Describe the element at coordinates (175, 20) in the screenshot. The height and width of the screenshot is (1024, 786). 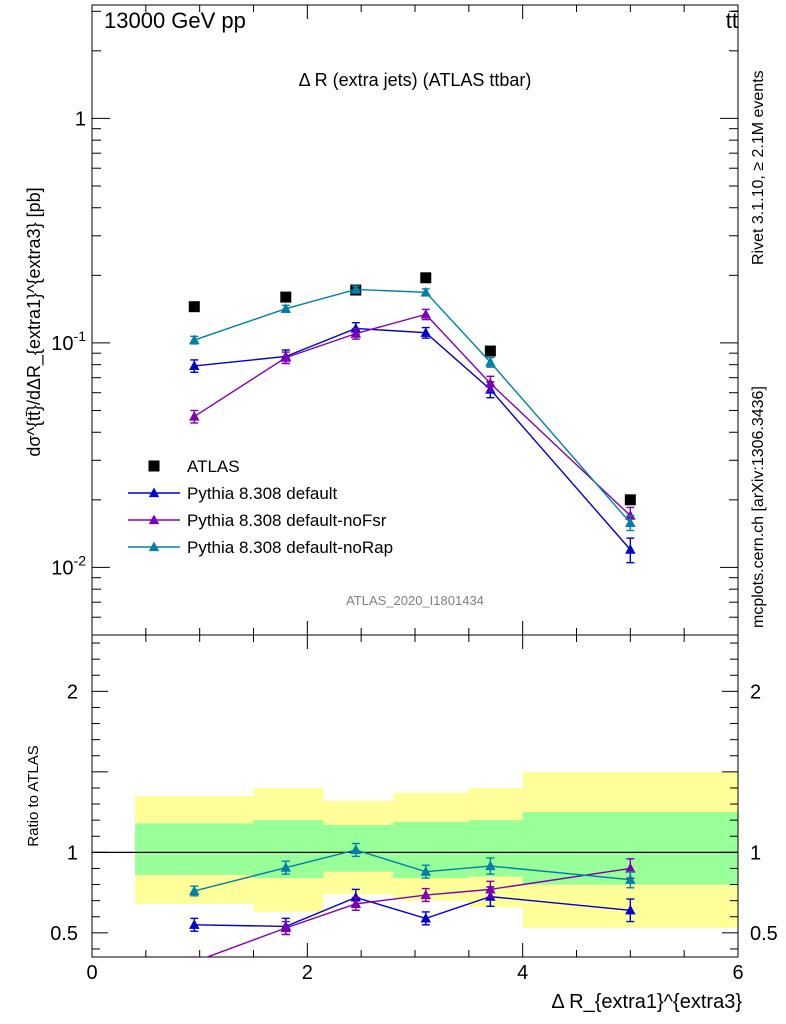
I see `energy-label: 13000 GeV pp` at that location.